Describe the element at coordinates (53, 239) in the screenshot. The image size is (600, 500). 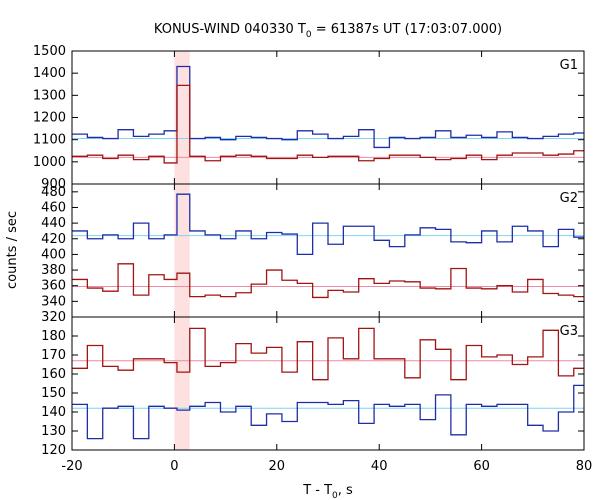
I see `y-tick-label: 420` at that location.